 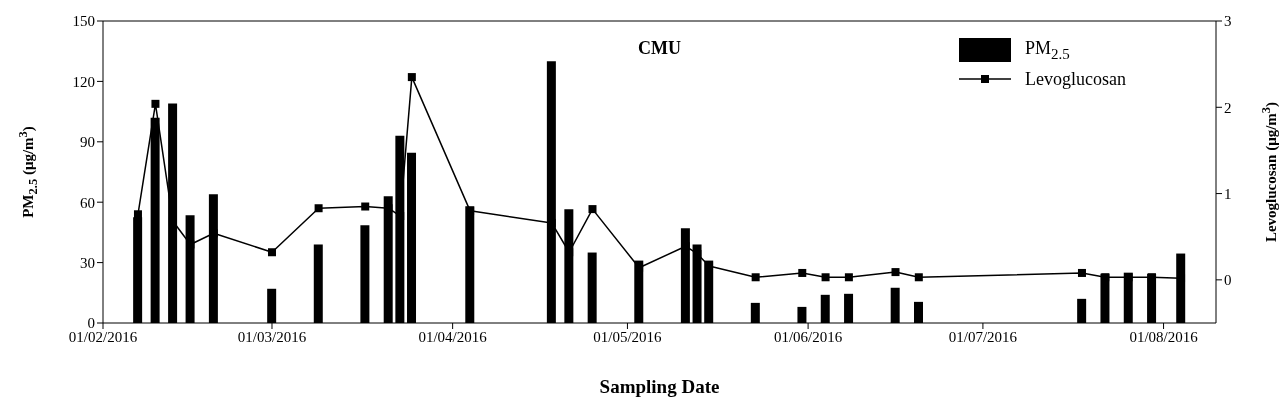 I want to click on y2-tick-label: 0, so click(x=1228, y=280).